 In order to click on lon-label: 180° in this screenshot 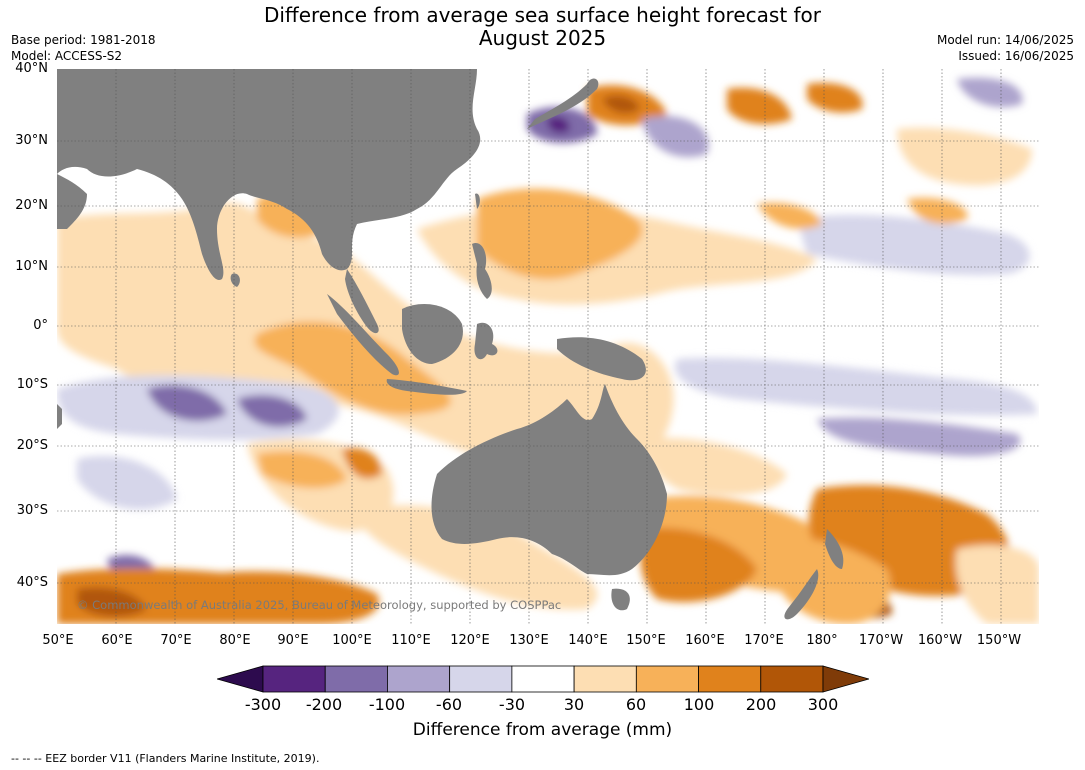, I will do `click(822, 640)`.